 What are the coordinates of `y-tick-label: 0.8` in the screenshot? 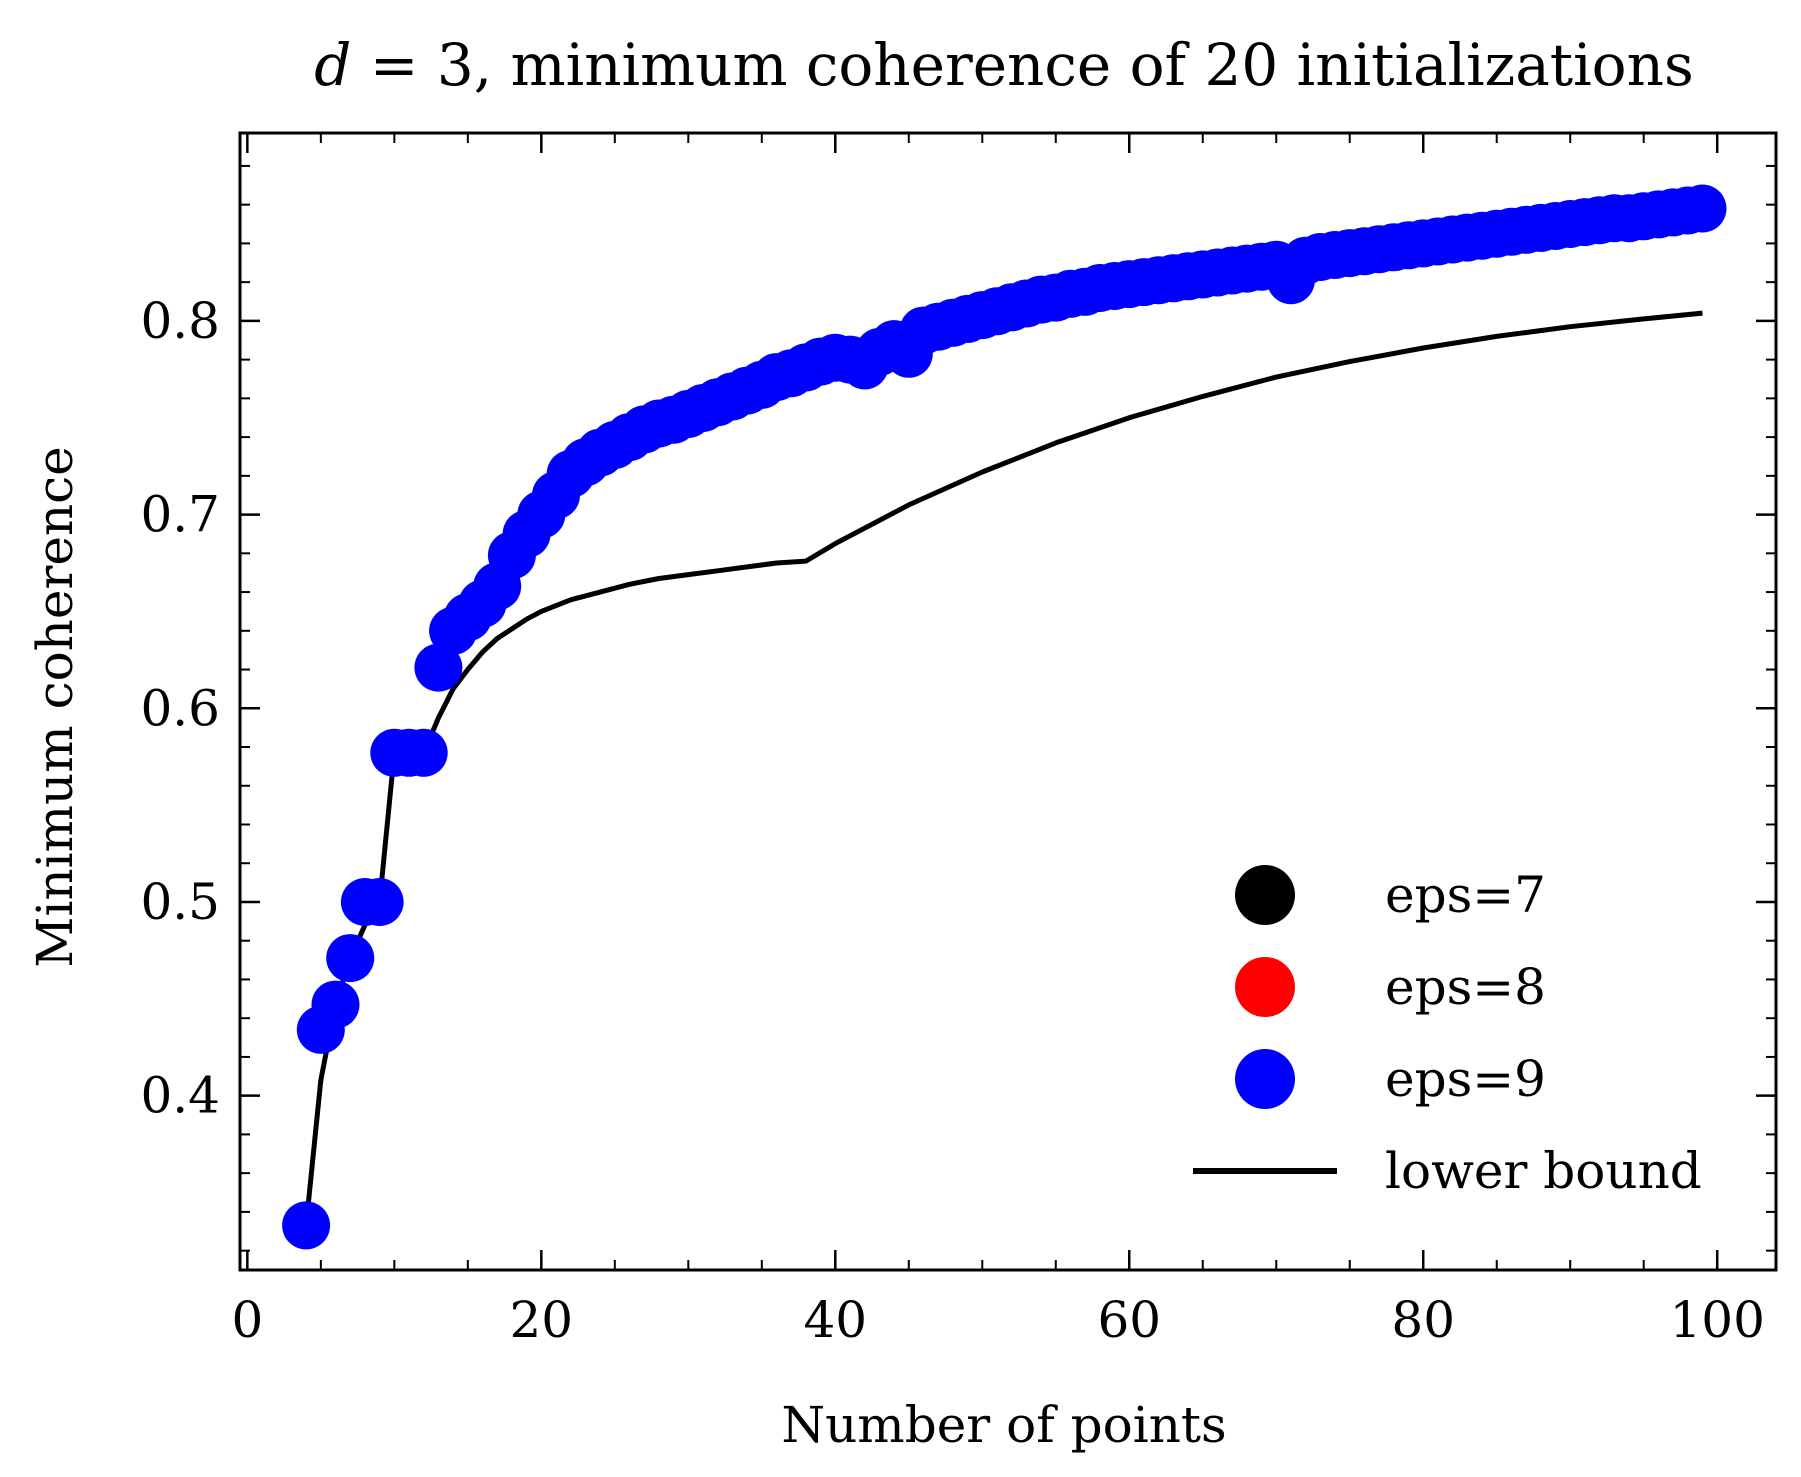 It's located at (180, 321).